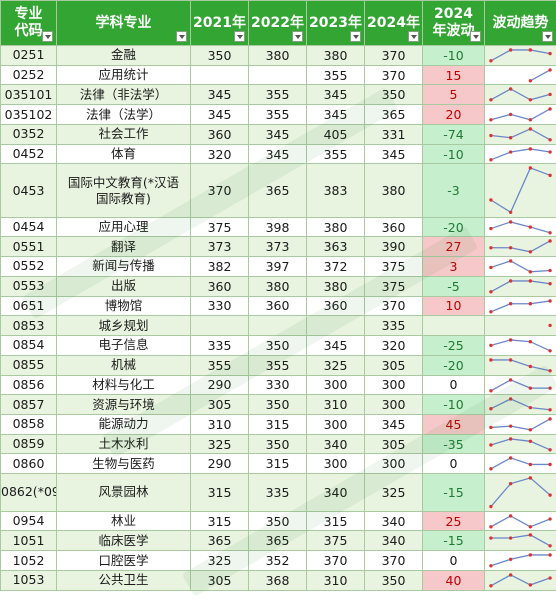 This screenshot has height=610, width=556. Describe the element at coordinates (123, 55) in the screenshot. I see `cell-name: 金融` at that location.